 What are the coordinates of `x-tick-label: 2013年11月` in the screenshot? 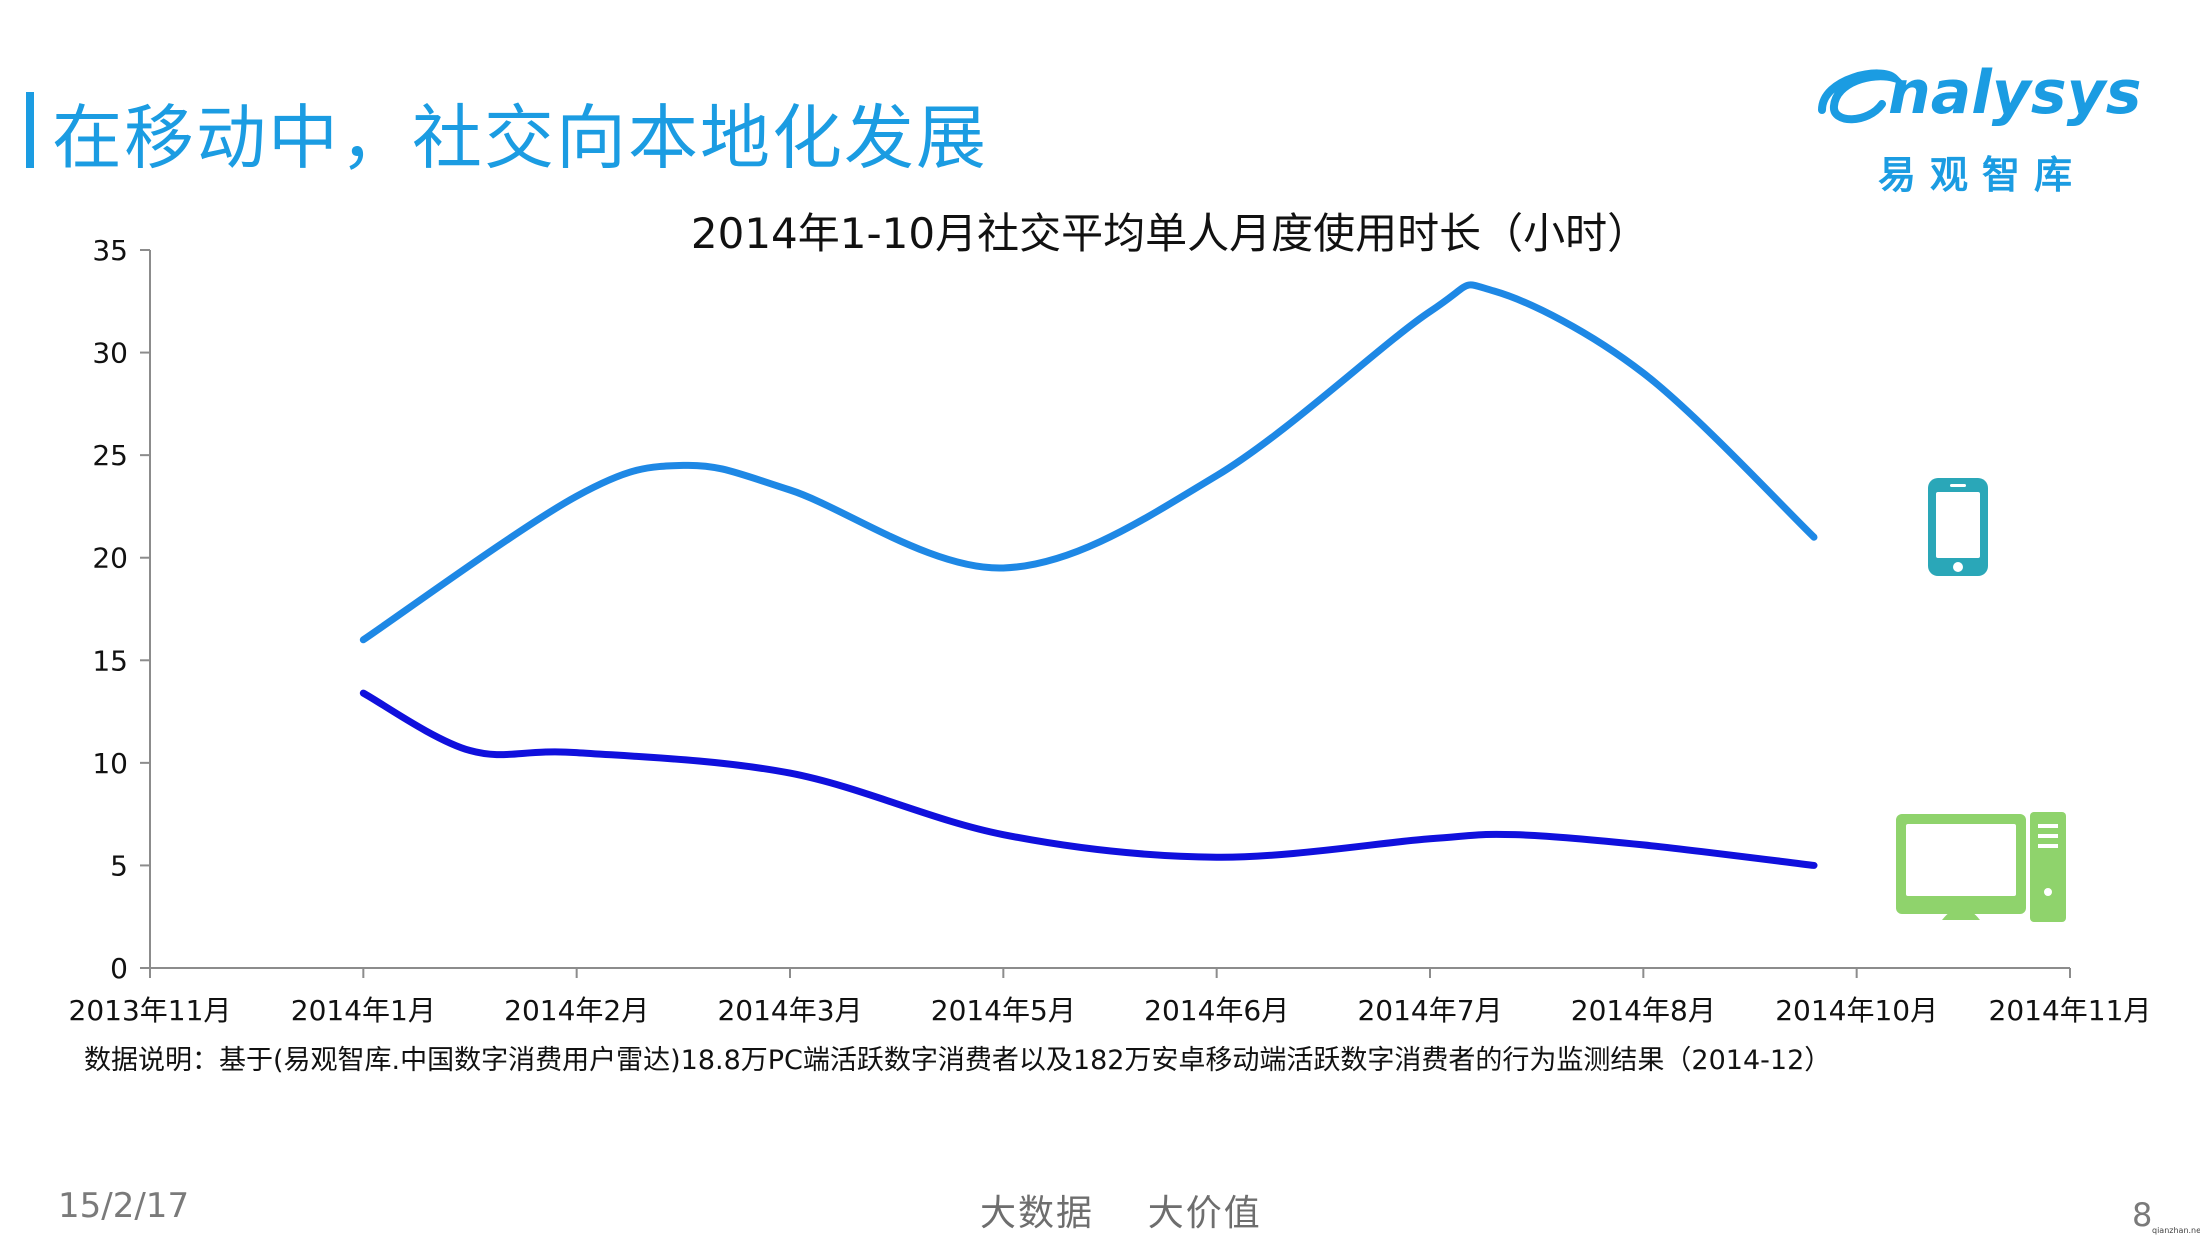 It's located at (150, 1010).